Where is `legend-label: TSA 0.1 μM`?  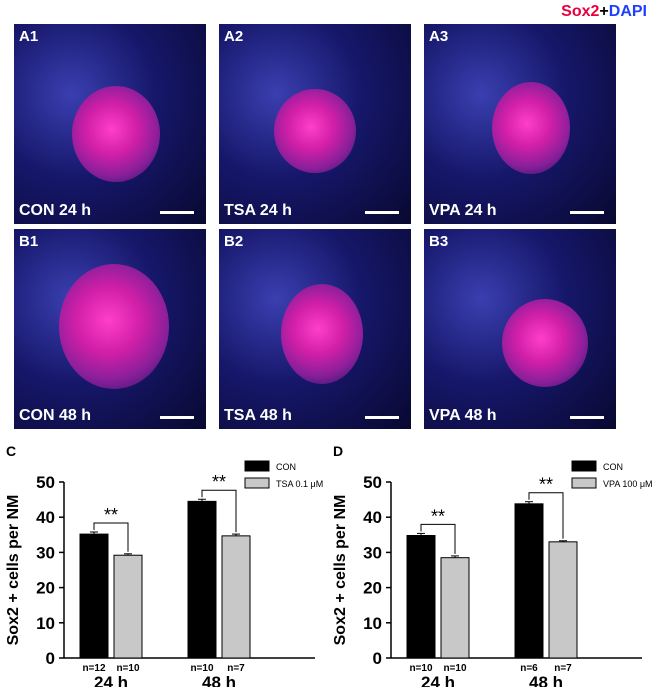
legend-label: TSA 0.1 μM is located at coordinates (299, 484).